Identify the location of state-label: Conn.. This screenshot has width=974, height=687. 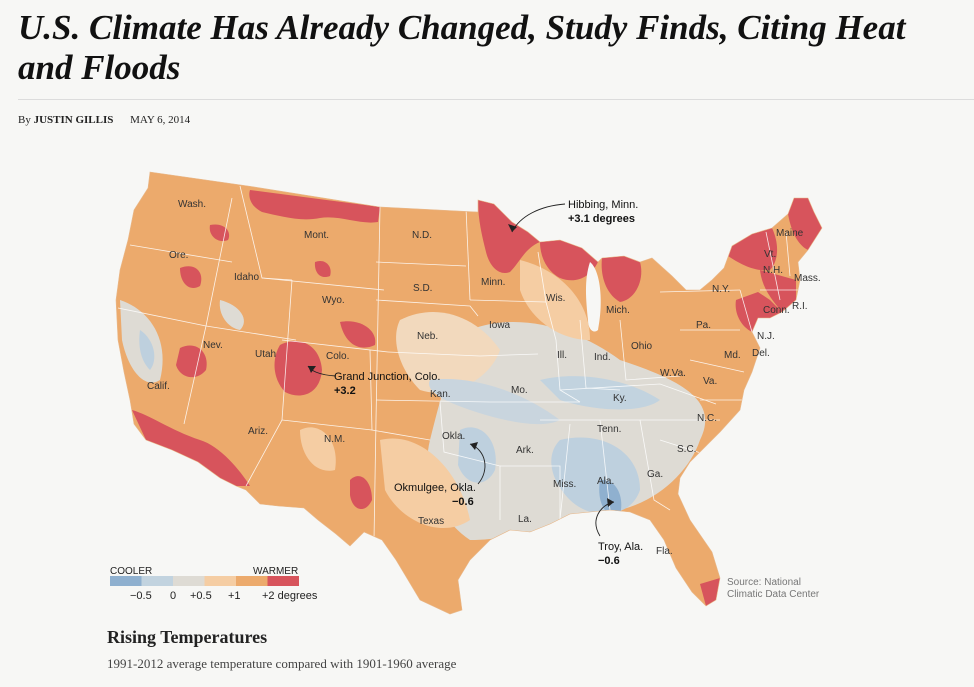
(776, 310).